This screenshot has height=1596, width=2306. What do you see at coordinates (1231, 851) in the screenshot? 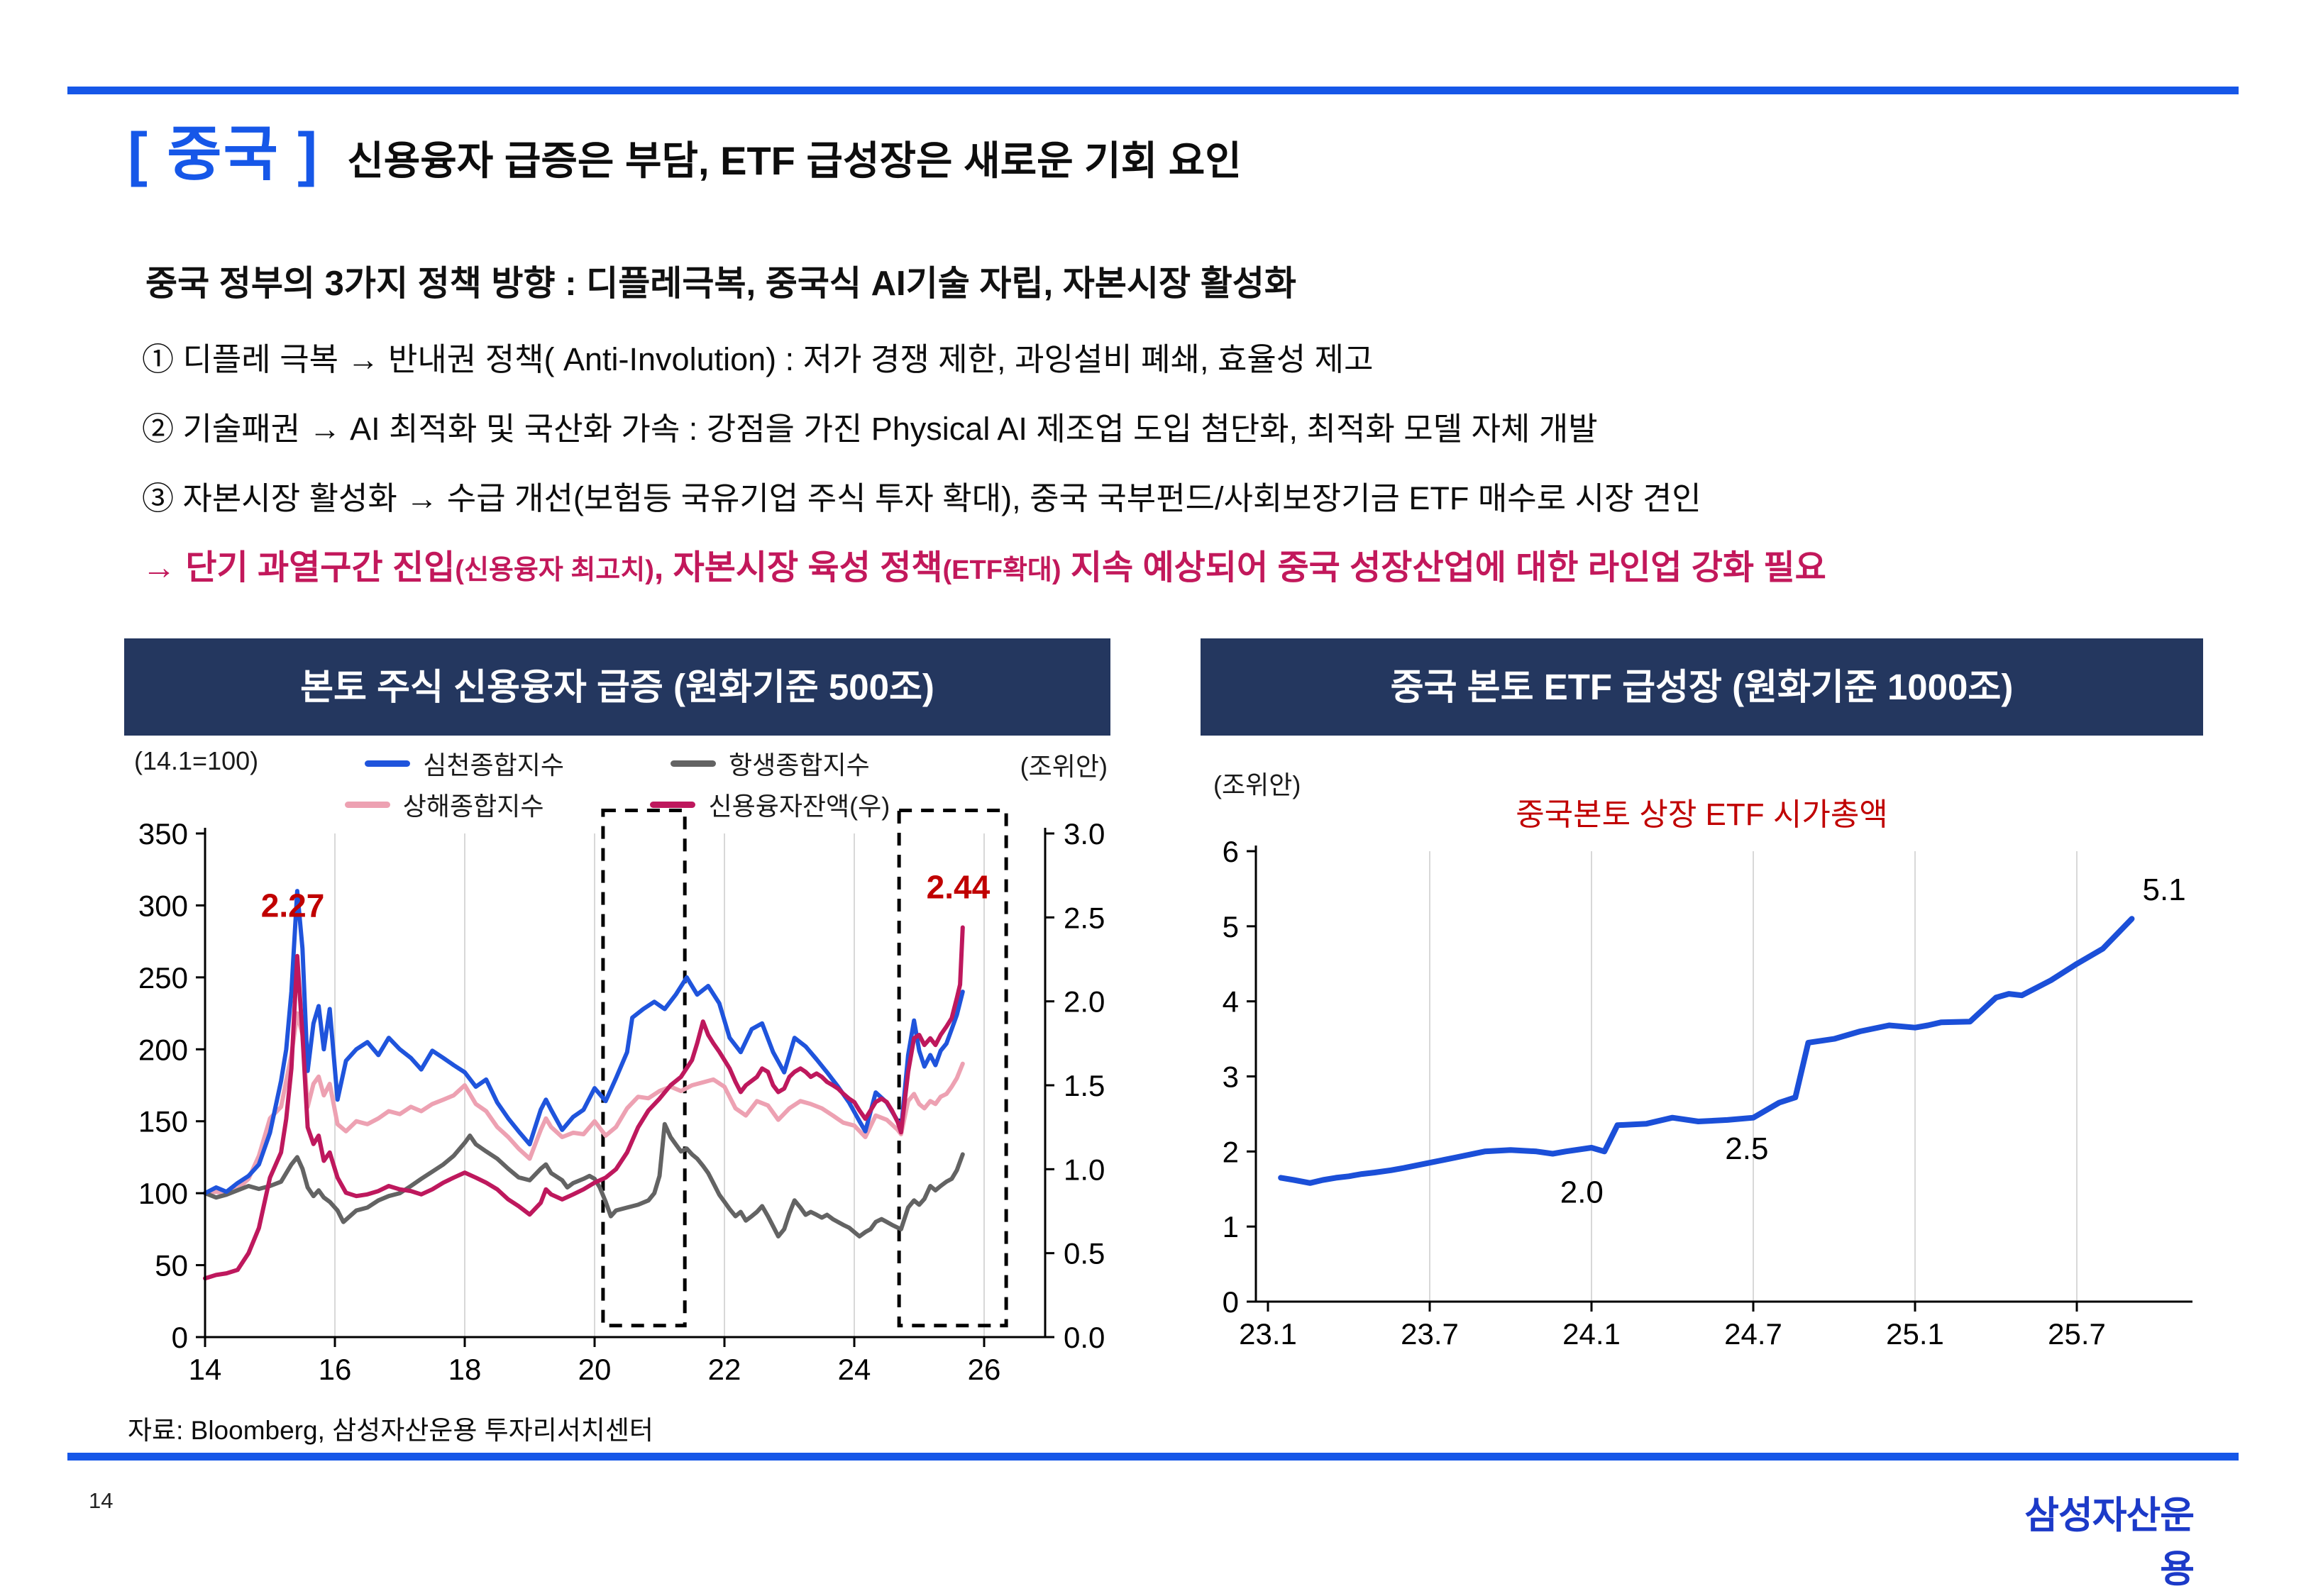
I see `svg-text: 6` at bounding box center [1231, 851].